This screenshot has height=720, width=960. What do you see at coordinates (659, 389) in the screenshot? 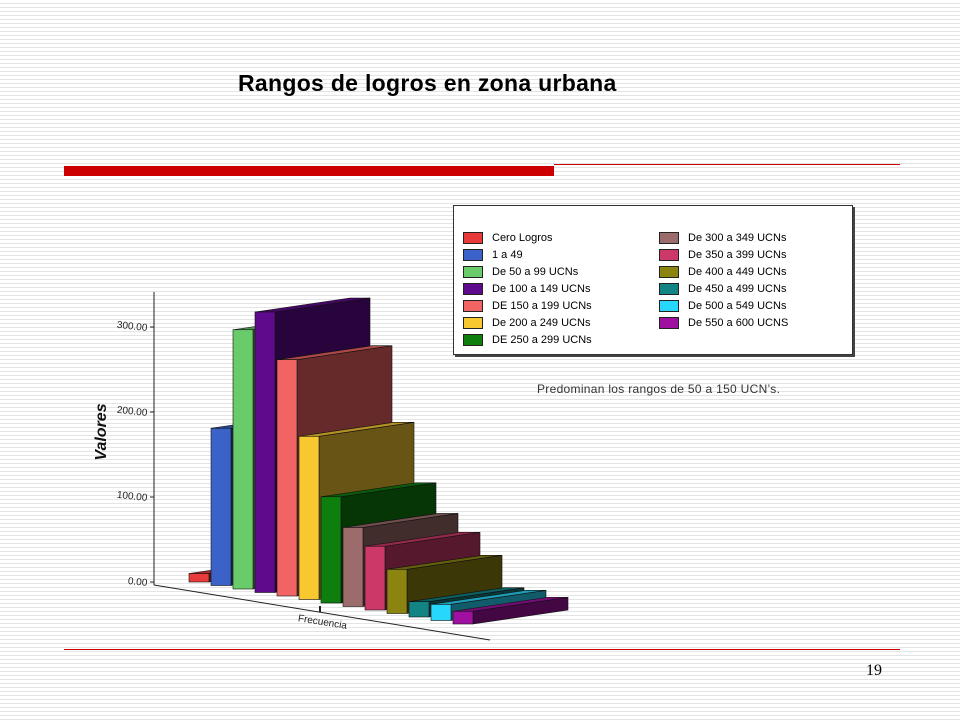
I see `chart-note: Predominan los rangos de 50 a 150 UCN’s.` at bounding box center [659, 389].